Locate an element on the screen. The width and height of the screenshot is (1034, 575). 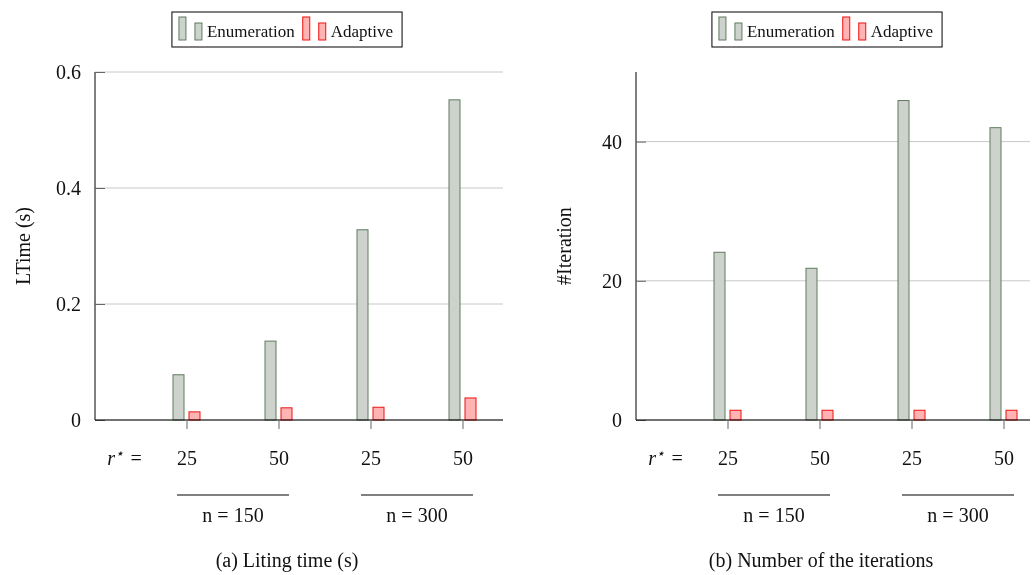
y-tick-label: 40 is located at coordinates (612, 141).